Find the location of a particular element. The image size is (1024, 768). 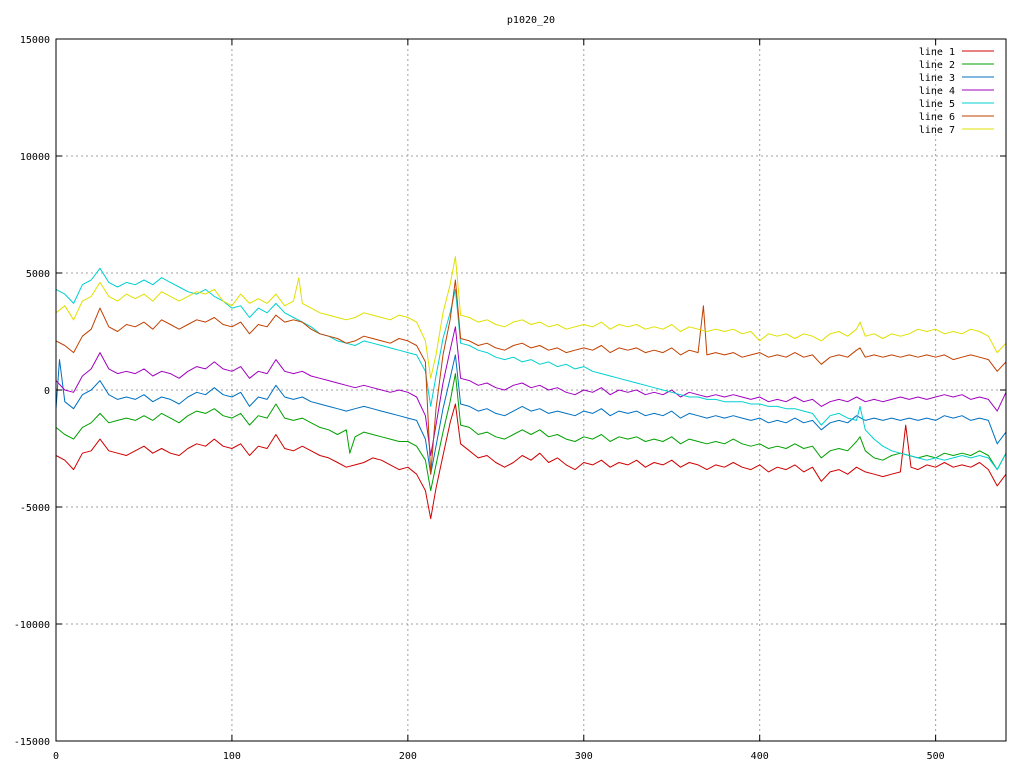

x-tick-label: 300 is located at coordinates (584, 756).